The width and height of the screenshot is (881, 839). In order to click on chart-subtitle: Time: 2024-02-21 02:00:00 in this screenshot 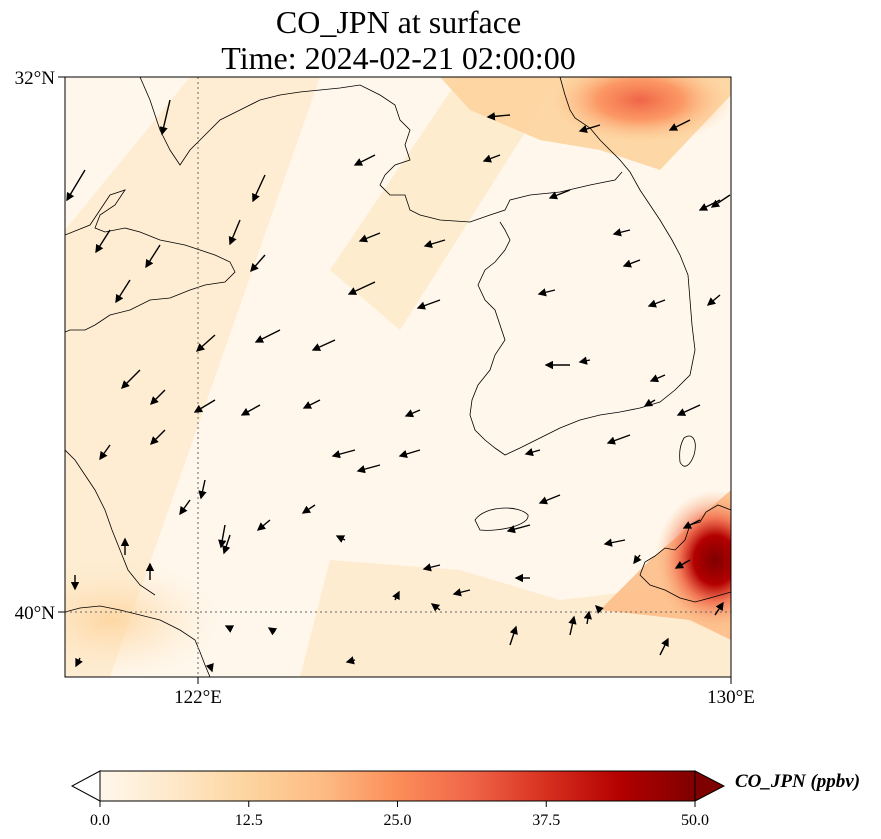, I will do `click(398, 58)`.